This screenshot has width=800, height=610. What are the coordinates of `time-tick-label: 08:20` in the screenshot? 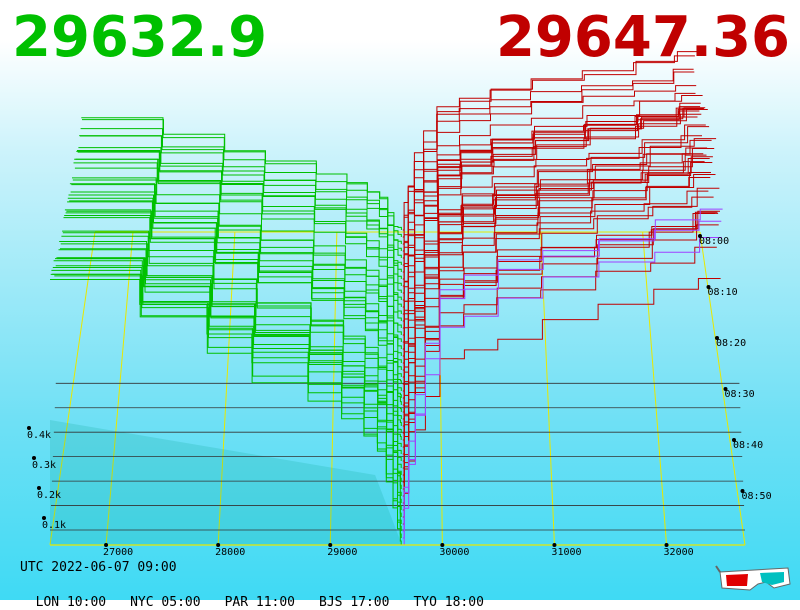 It's located at (731, 343).